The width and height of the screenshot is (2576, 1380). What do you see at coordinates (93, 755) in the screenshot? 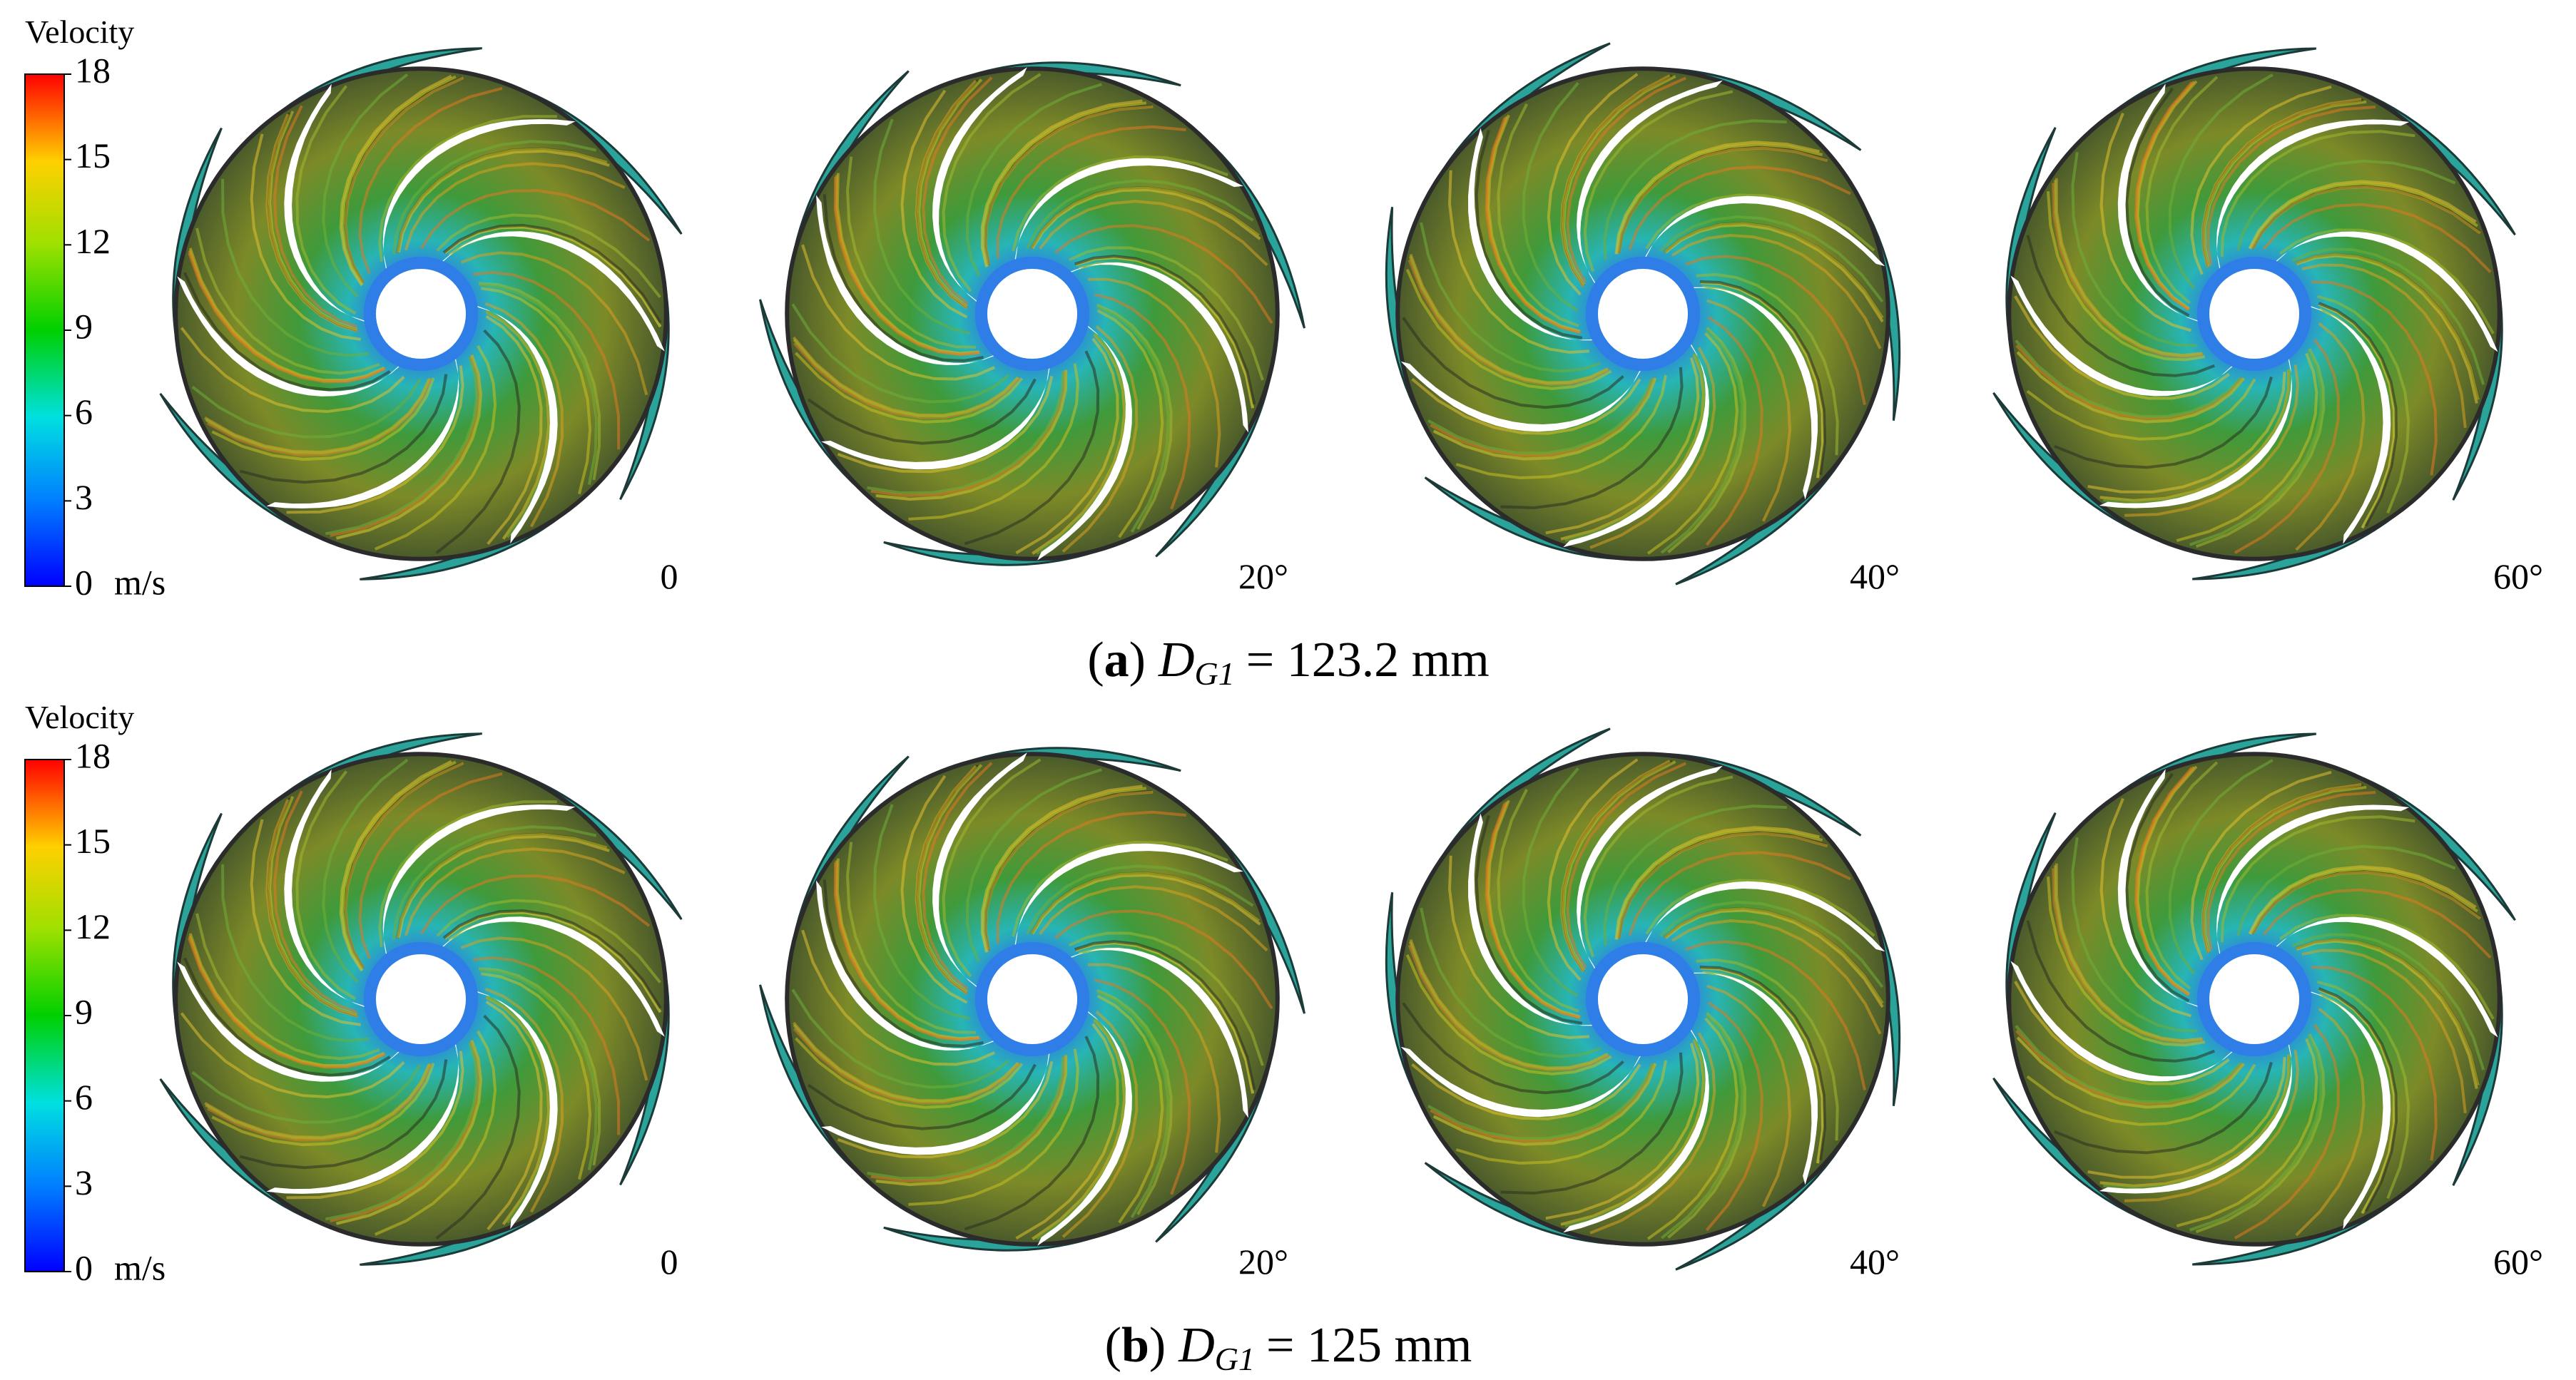
I see `colorbar-tick-label: 18` at bounding box center [93, 755].